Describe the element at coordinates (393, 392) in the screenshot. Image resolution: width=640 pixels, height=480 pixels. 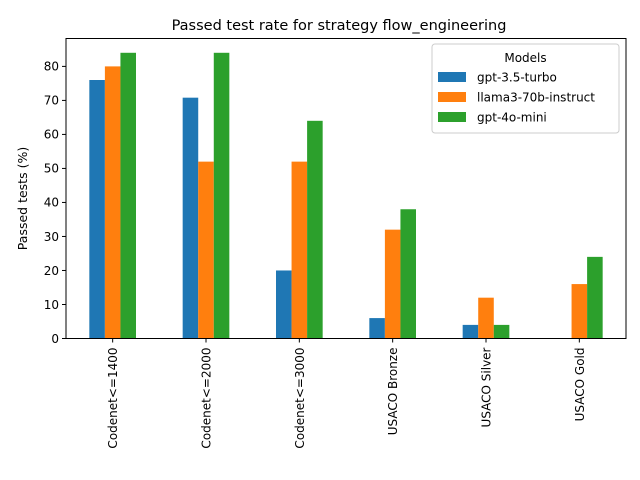
I see `x-tick-label-3: USACO Bronze` at that location.